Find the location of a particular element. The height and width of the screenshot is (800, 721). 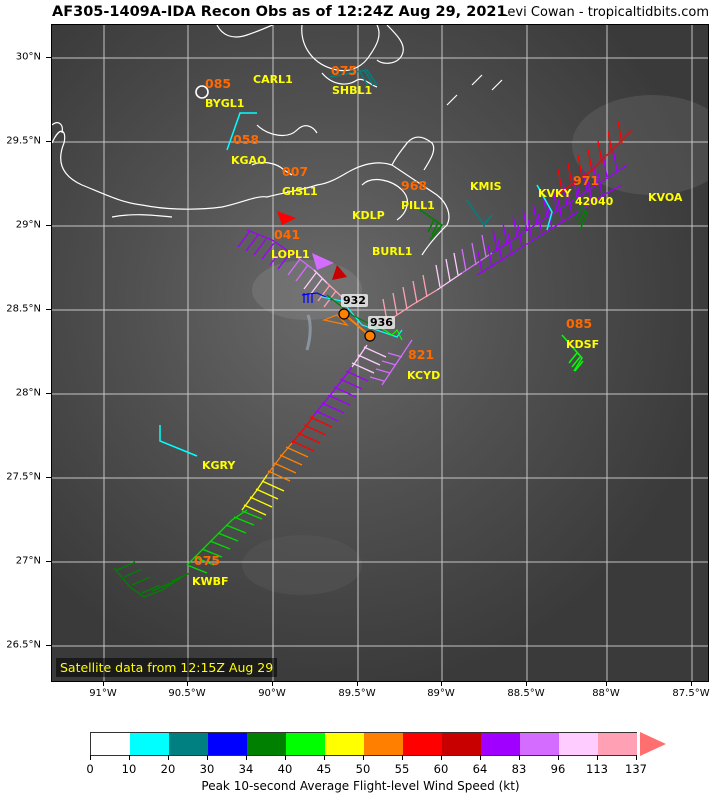

lon-label: 88°W is located at coordinates (606, 693).